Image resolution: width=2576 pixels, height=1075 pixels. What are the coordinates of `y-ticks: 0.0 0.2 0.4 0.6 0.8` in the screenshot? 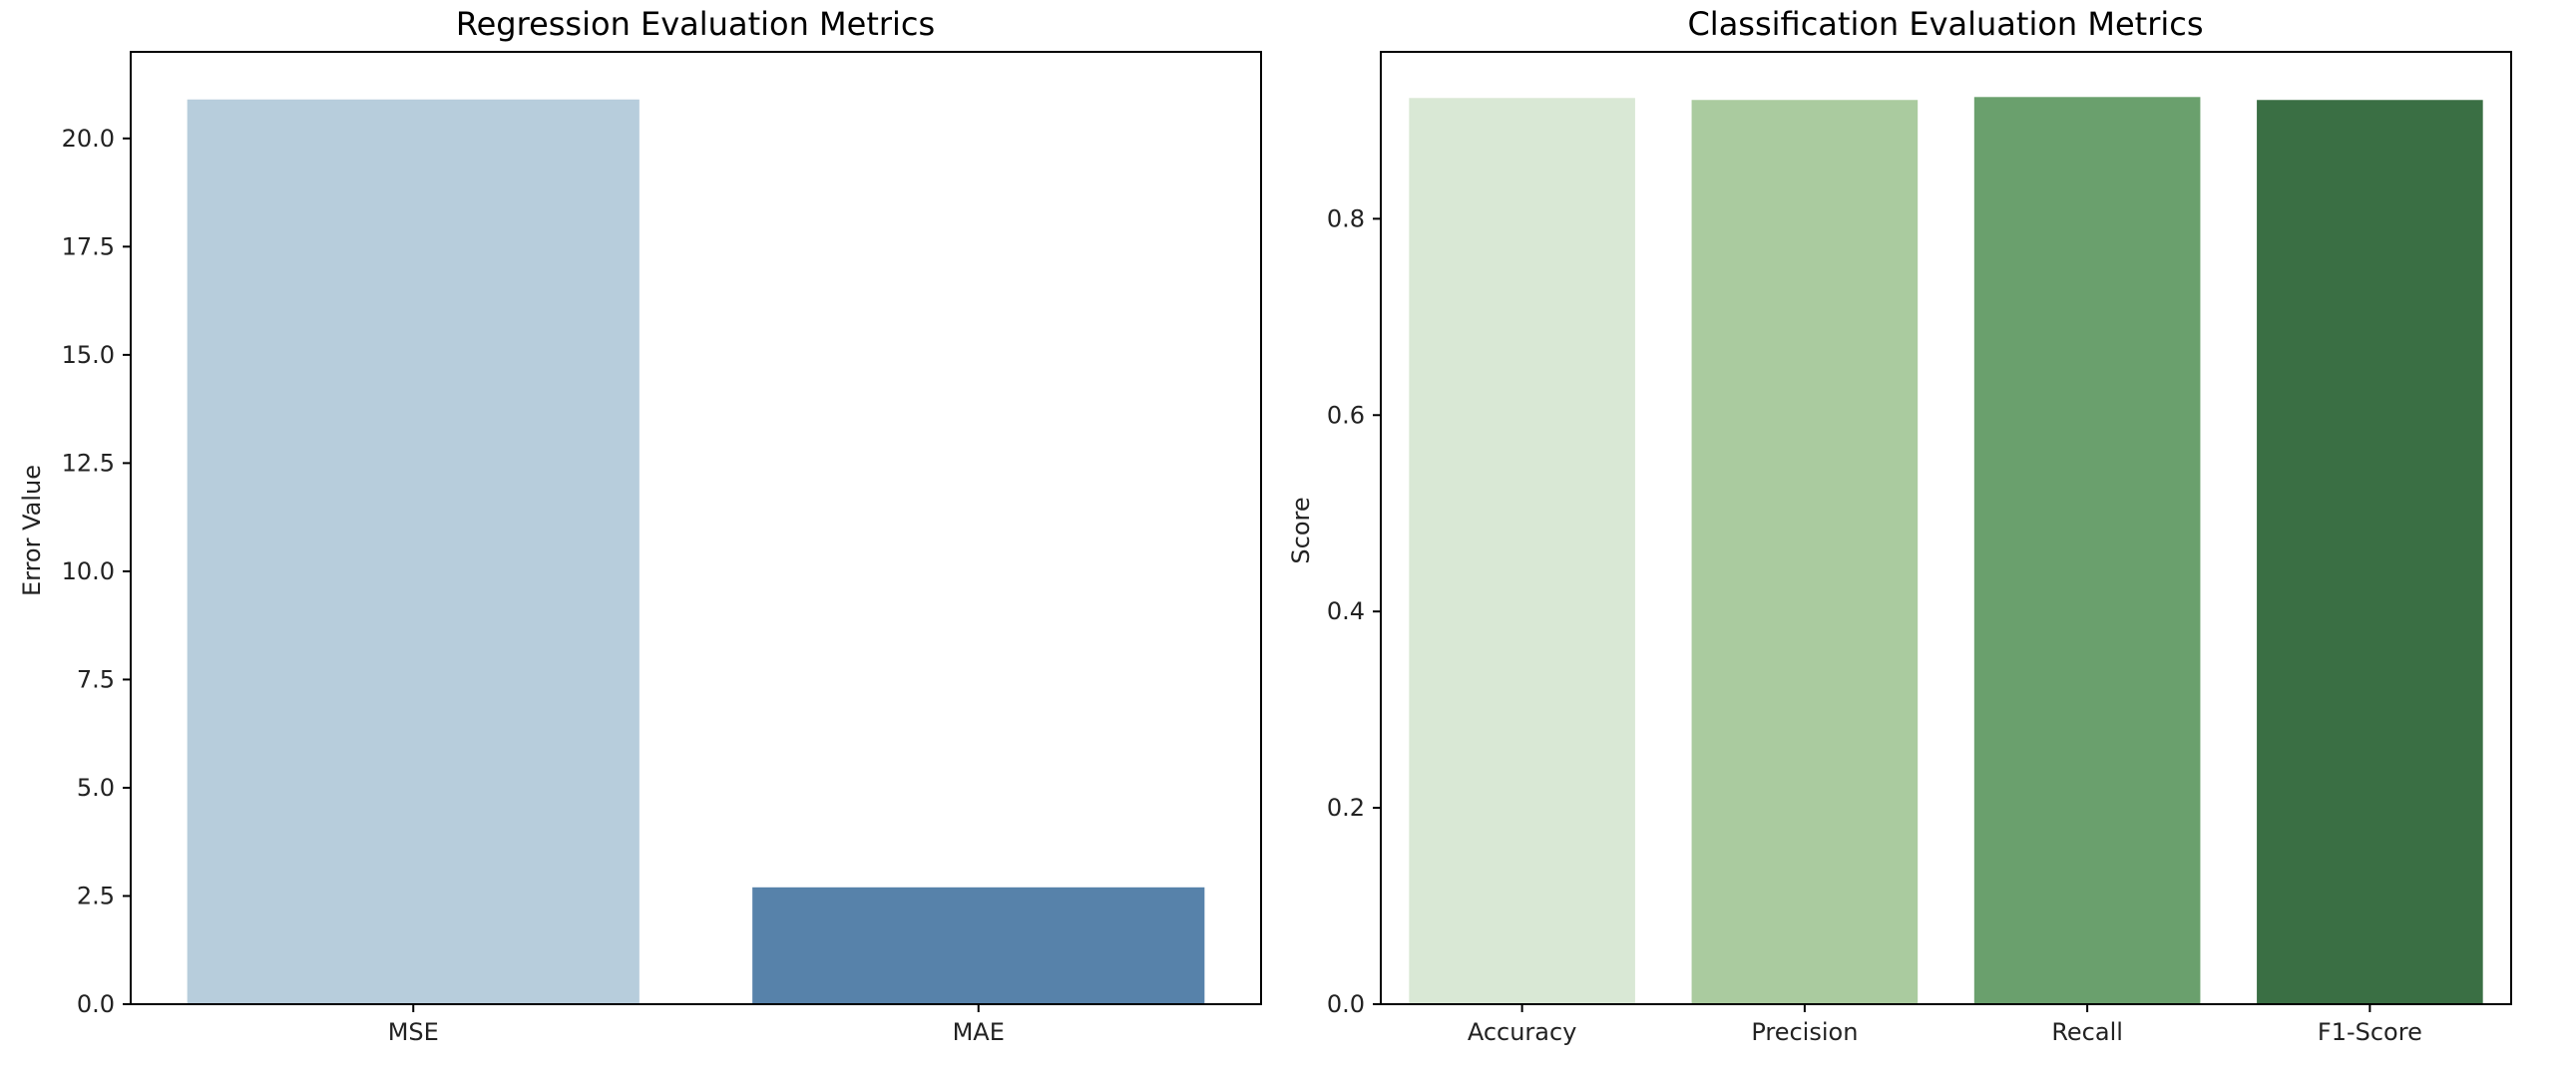 It's located at (1354, 611).